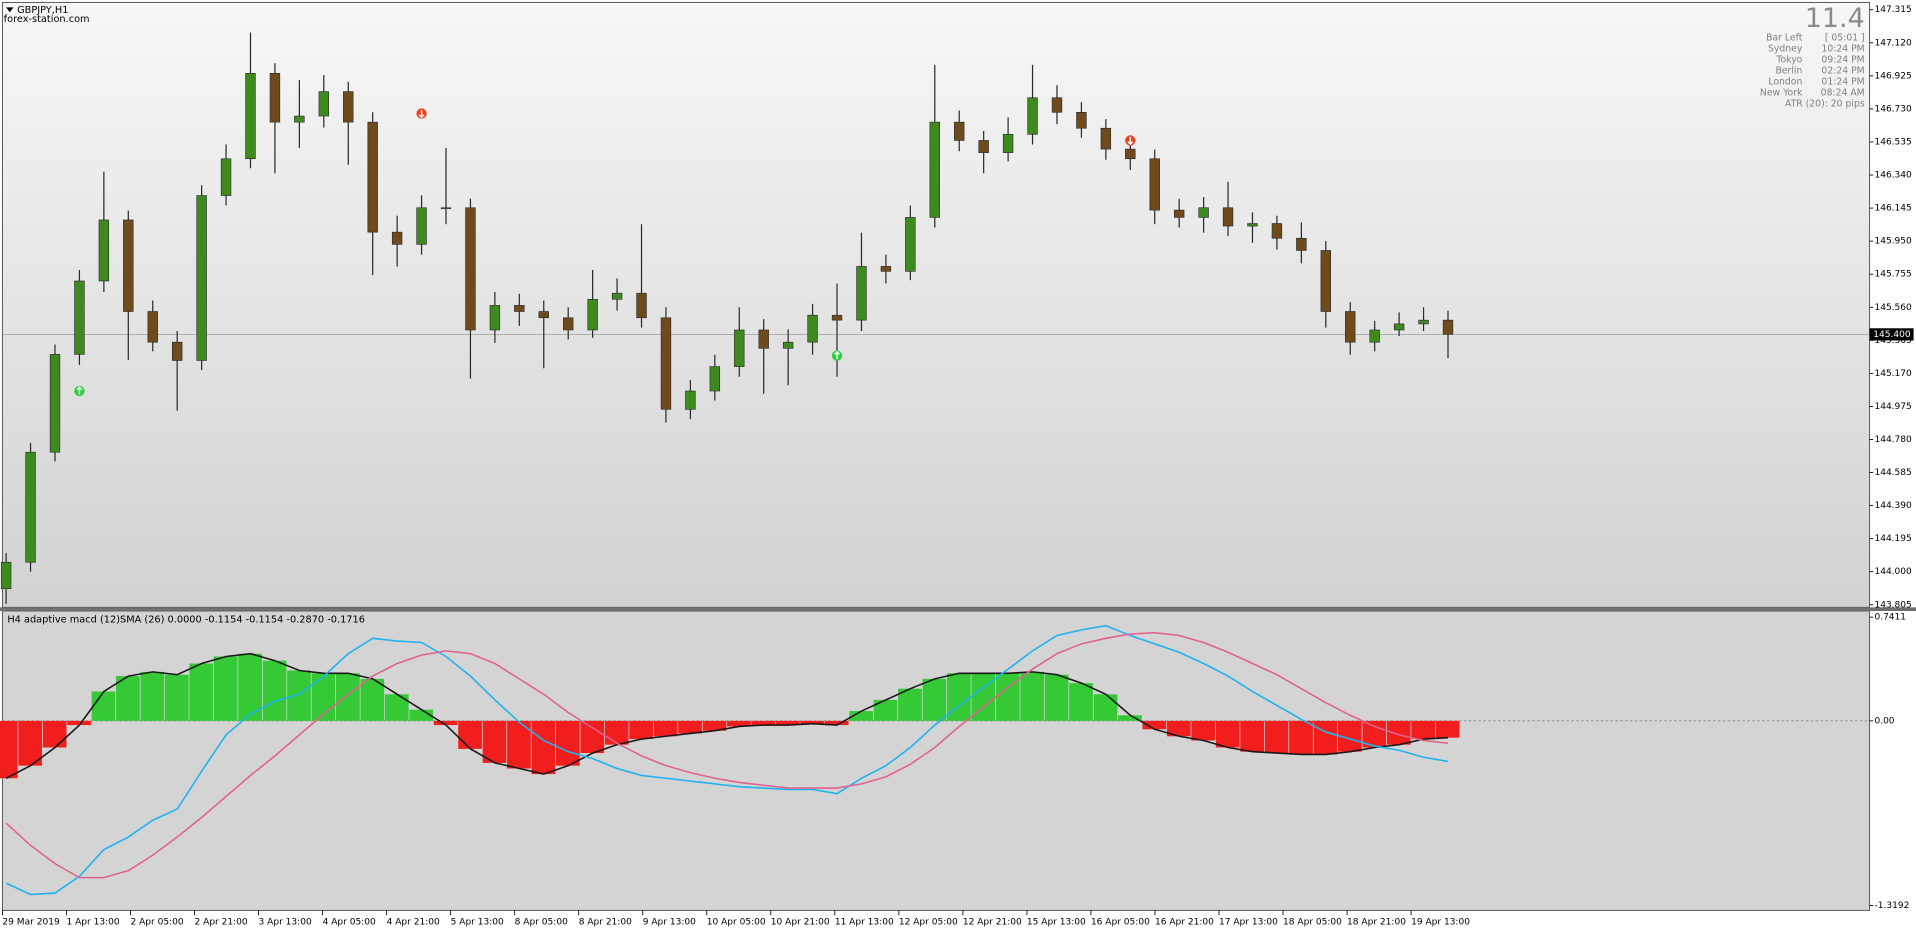 This screenshot has width=1916, height=933. Describe the element at coordinates (1893, 572) in the screenshot. I see `y-tick-label: 144.000` at that location.